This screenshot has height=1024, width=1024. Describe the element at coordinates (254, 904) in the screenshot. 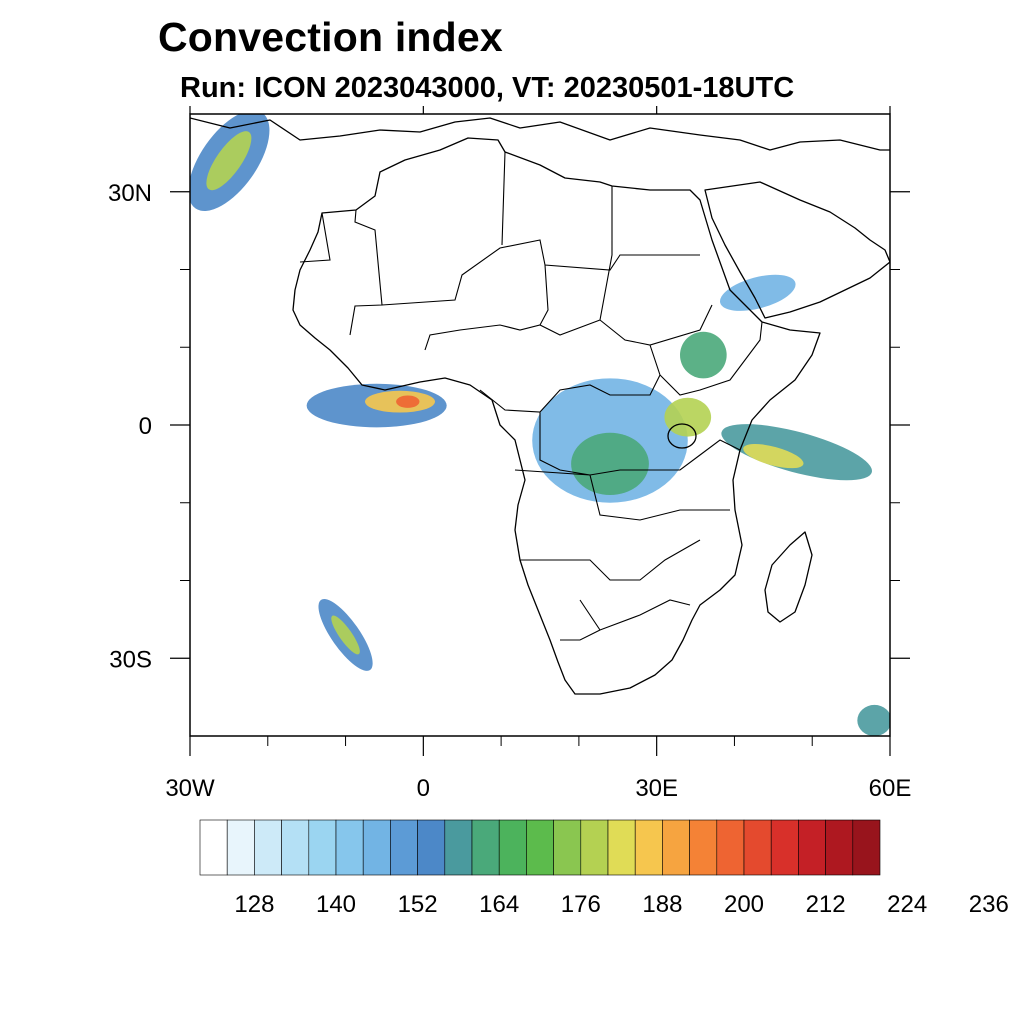

I see `colorbar-label: 128` at that location.